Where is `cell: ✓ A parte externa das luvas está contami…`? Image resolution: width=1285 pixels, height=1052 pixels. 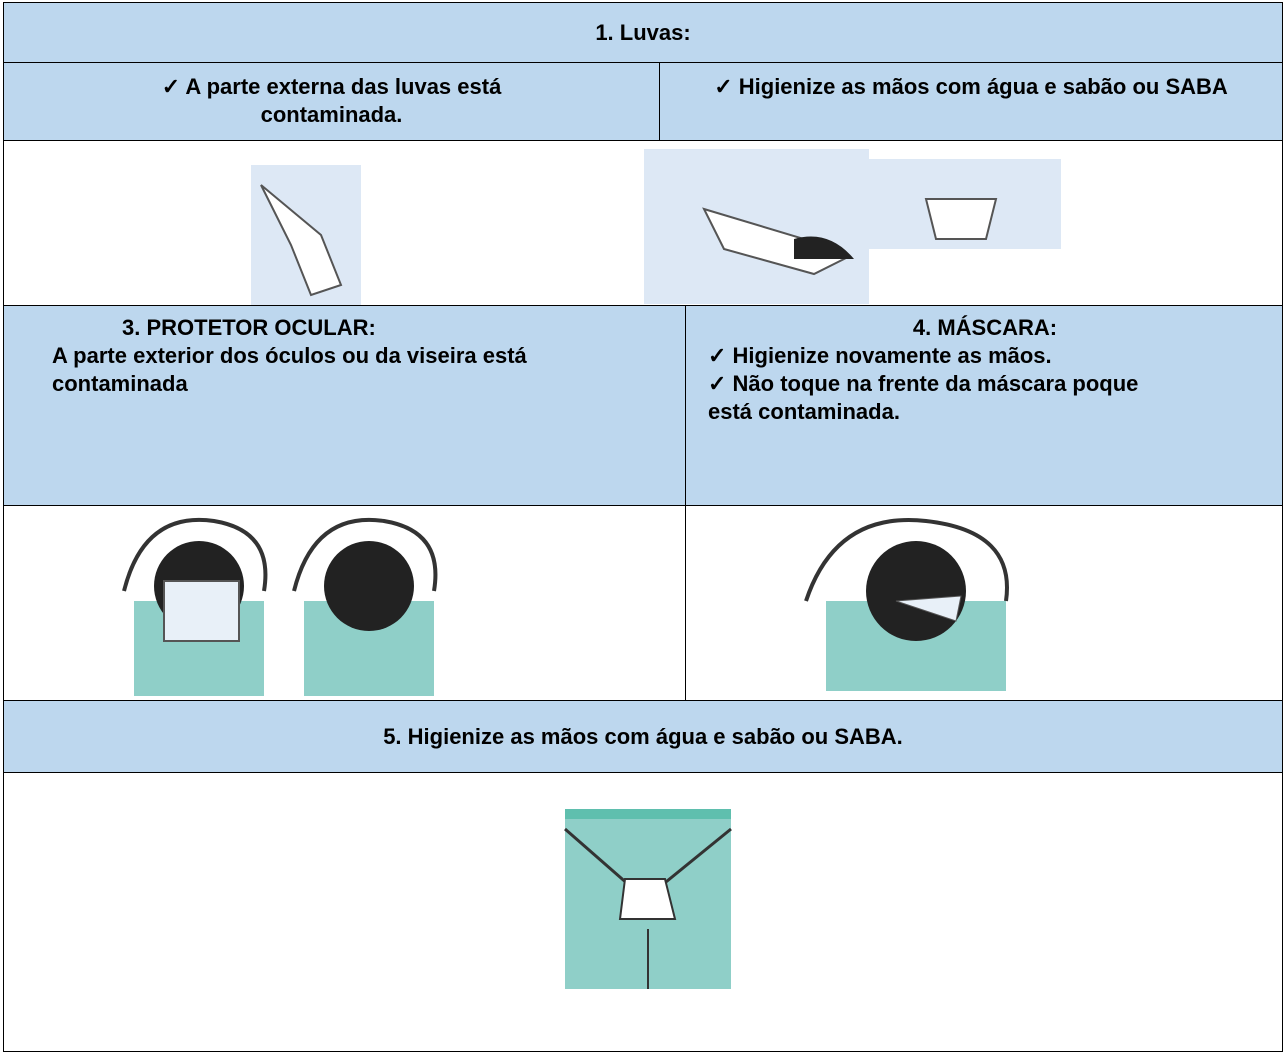
cell: ✓ A parte externa das luvas está contami… is located at coordinates (331, 101).